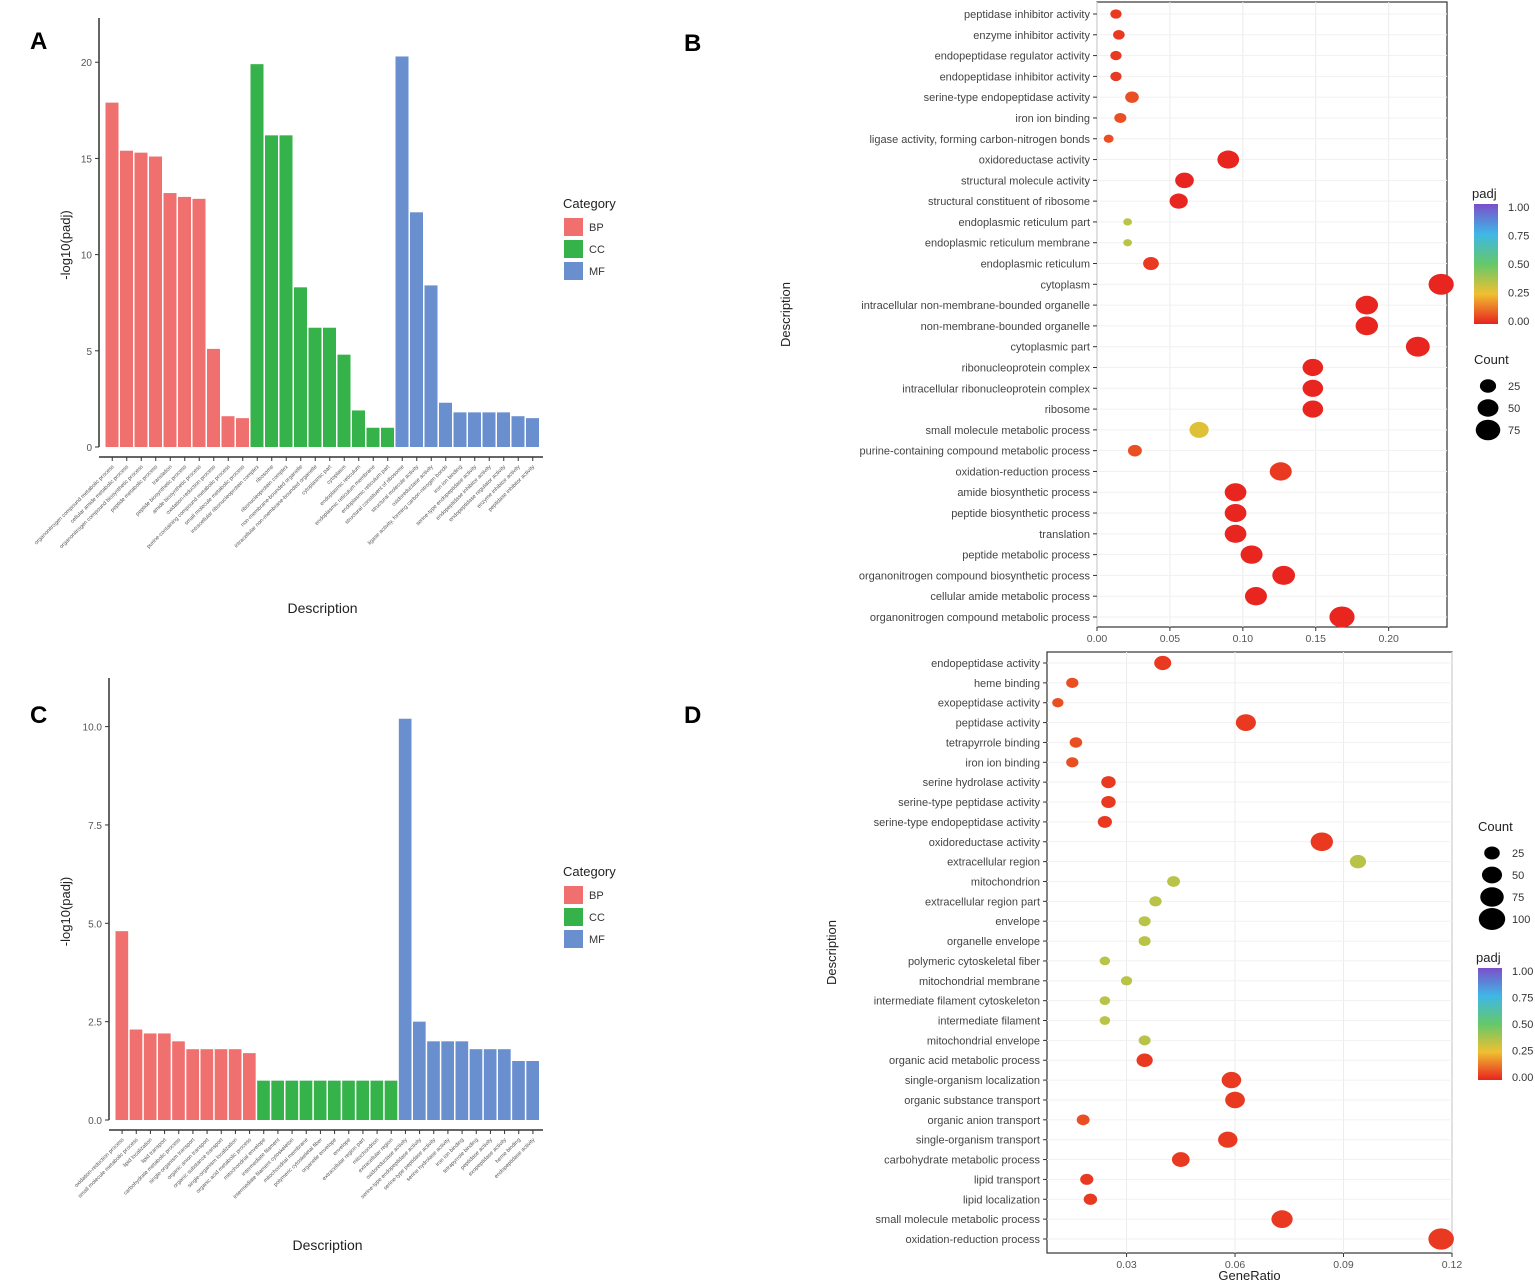  What do you see at coordinates (1518, 237) in the screenshot?
I see `colorbar-tick-label: 0.75` at bounding box center [1518, 237].